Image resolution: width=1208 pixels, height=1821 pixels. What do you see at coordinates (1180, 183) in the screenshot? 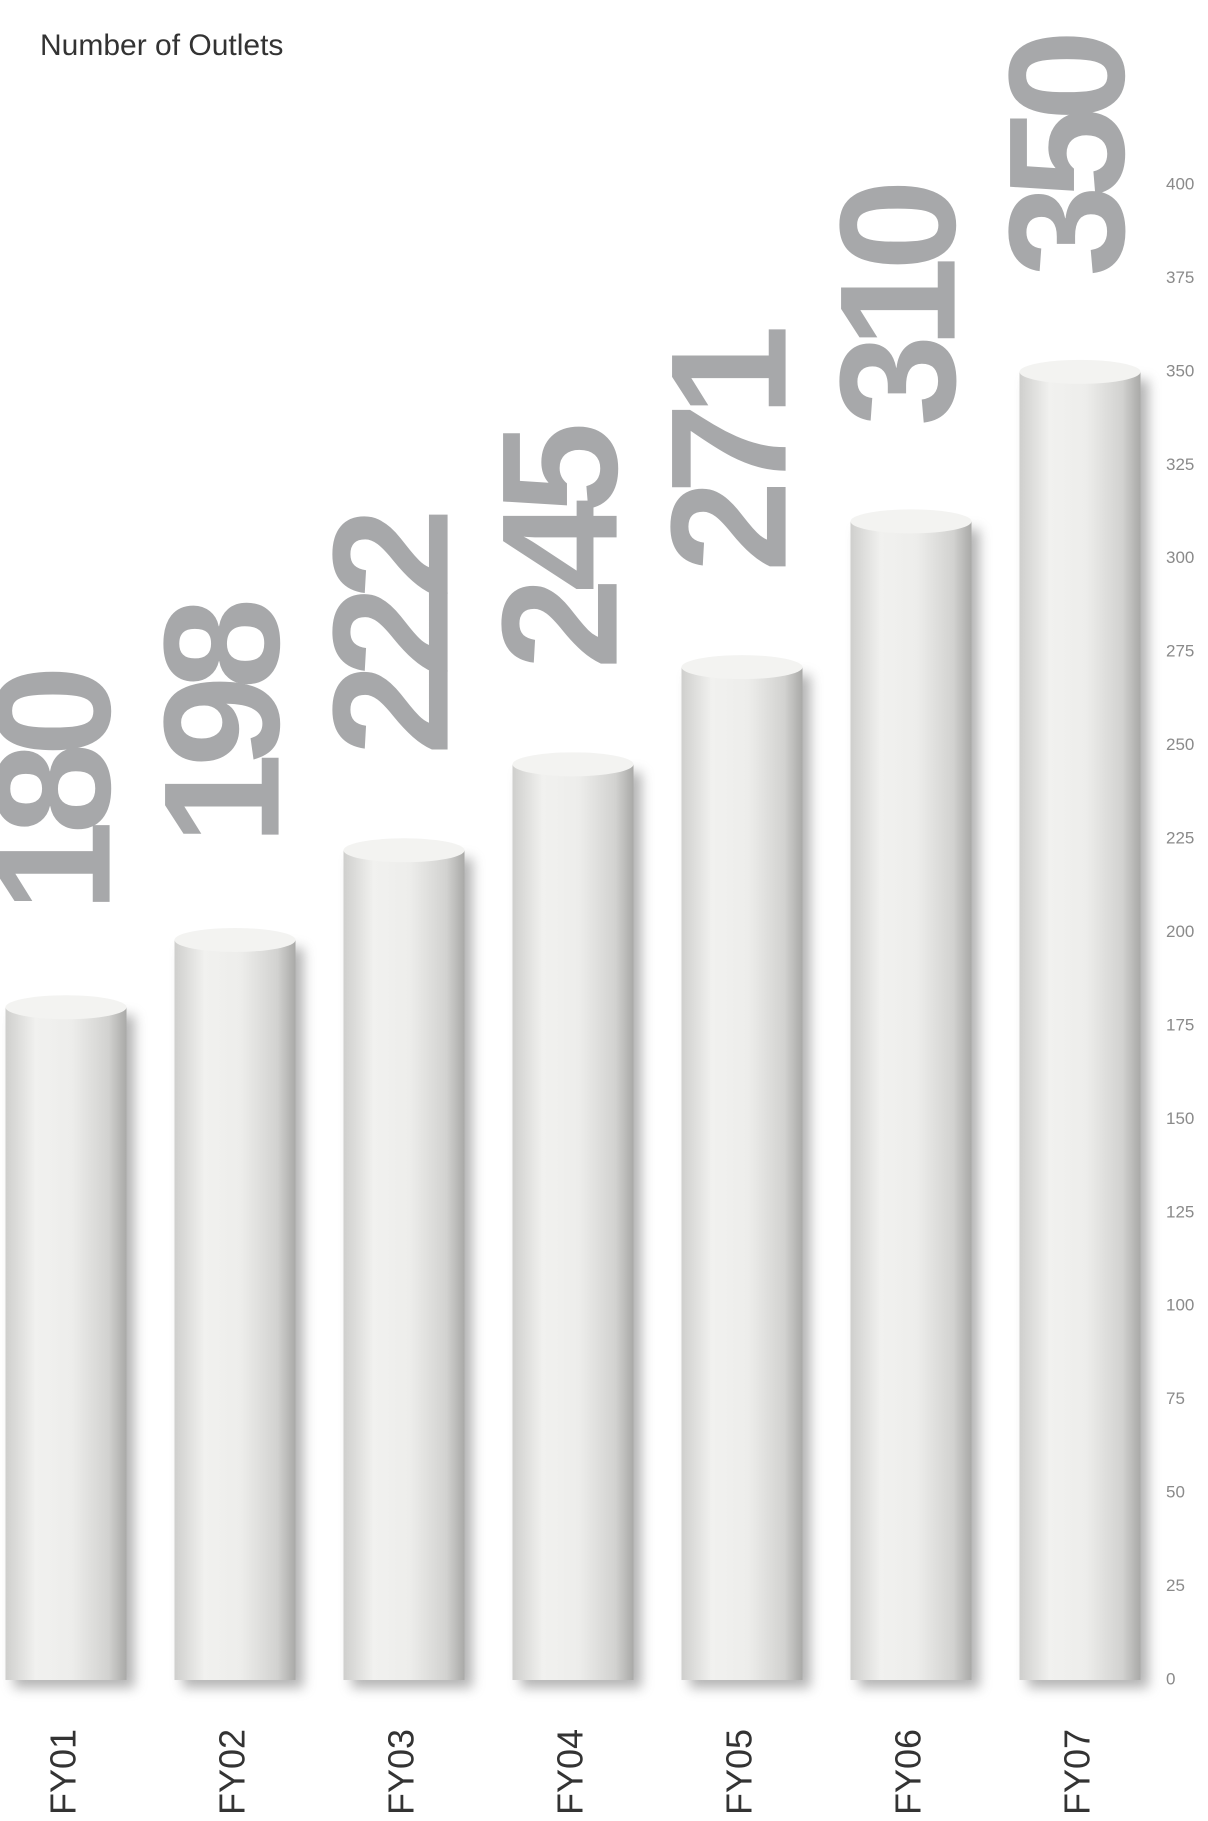
I see `y-tick-label: 400` at bounding box center [1180, 183].